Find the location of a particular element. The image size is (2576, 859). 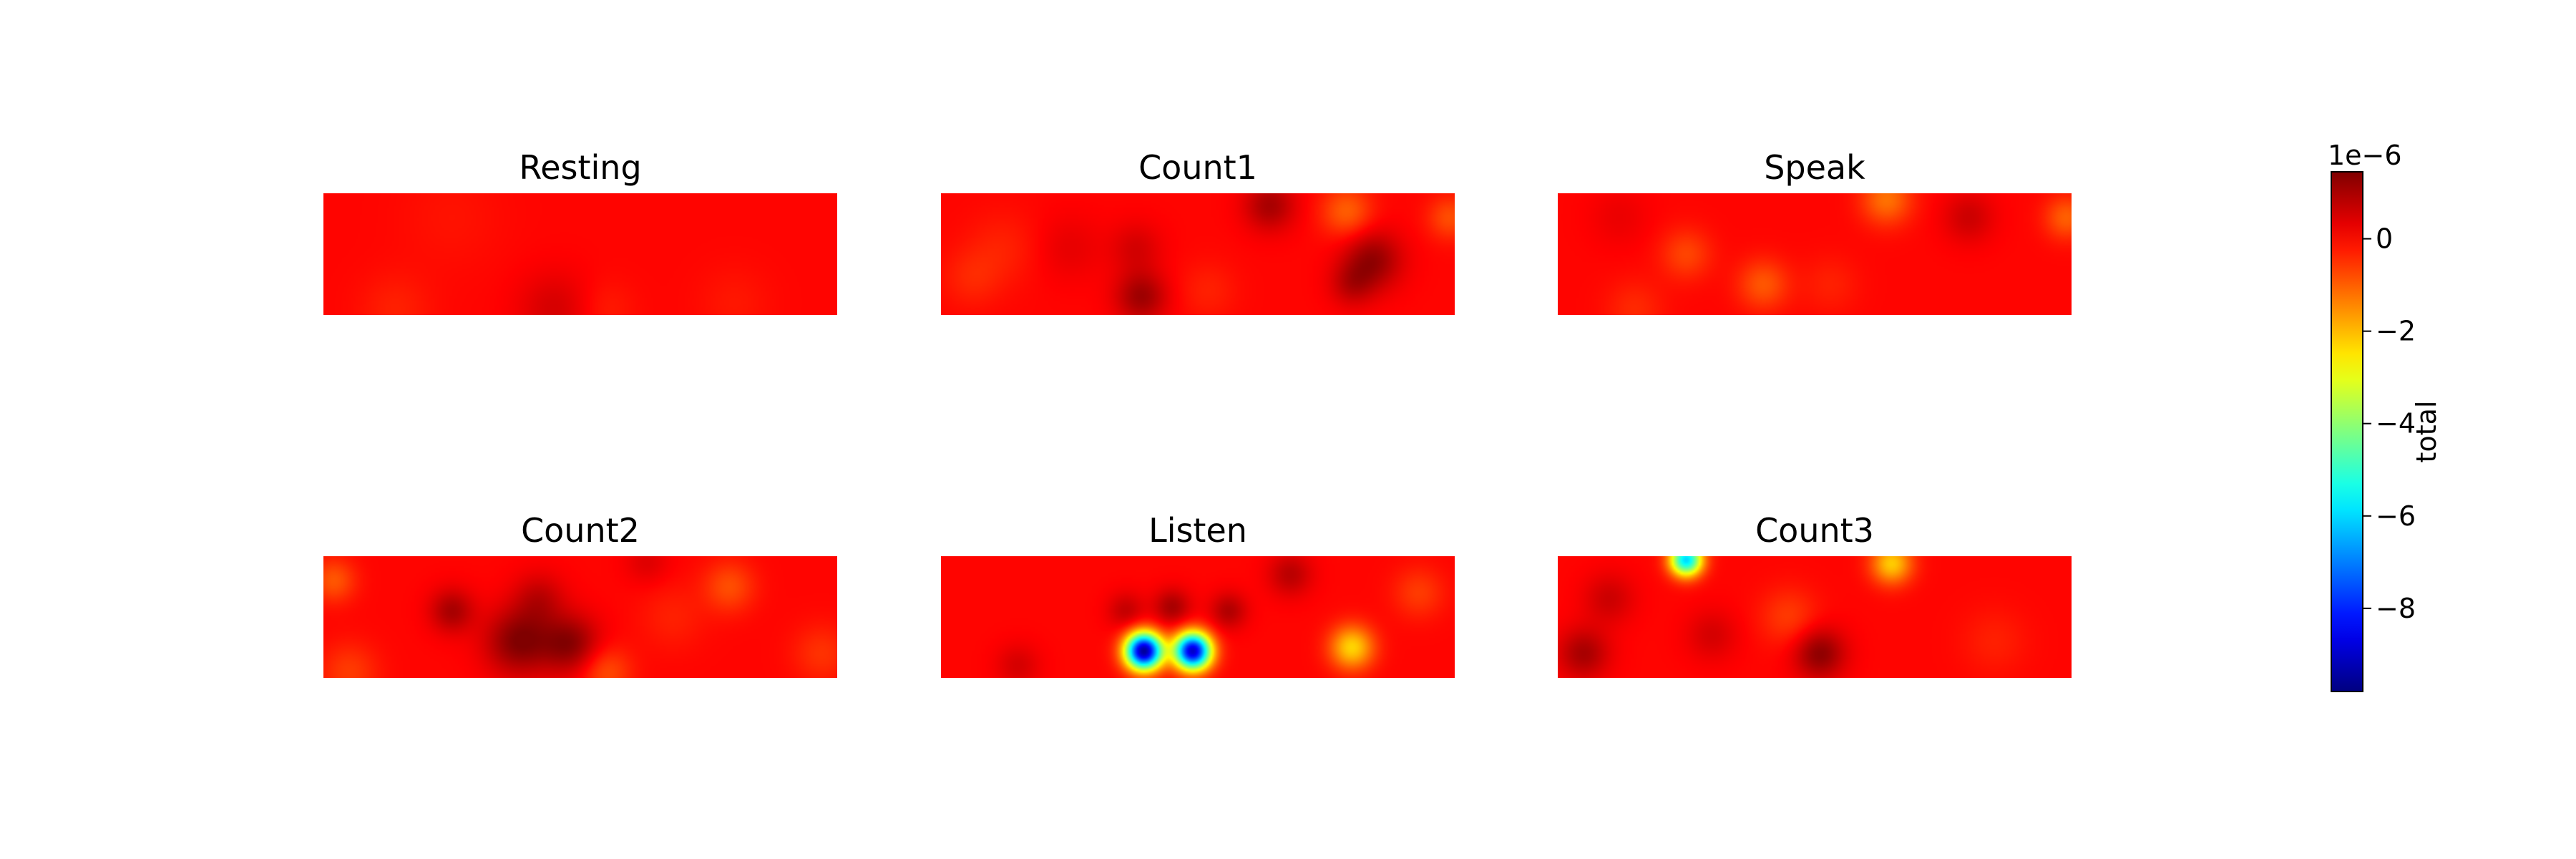

colorbar-tick-label: −2 is located at coordinates (2396, 331).